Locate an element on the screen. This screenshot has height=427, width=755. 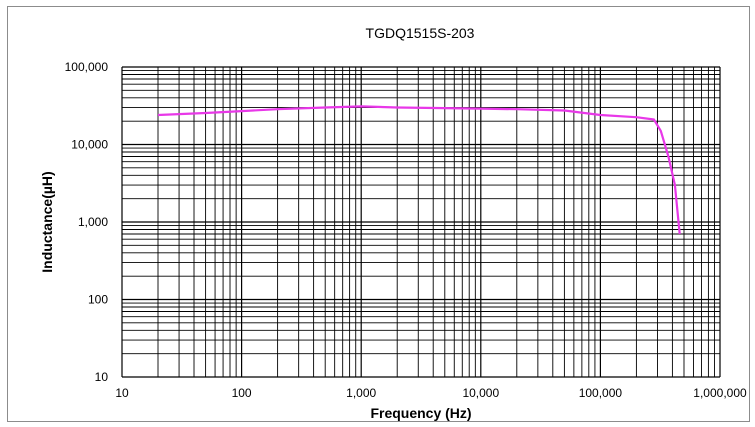
x-tick-label: 1,000 is located at coordinates (361, 393).